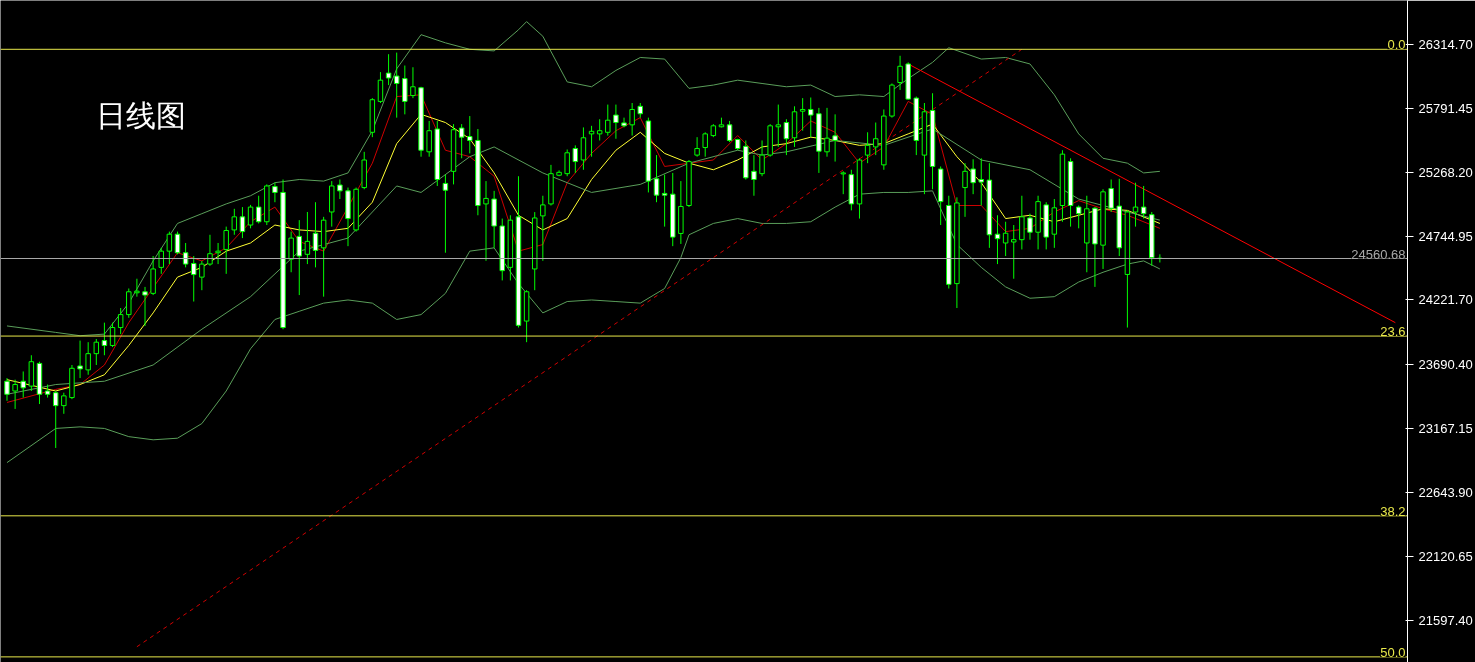 The height and width of the screenshot is (662, 1475). Describe the element at coordinates (140, 115) in the screenshot. I see `text: 日线图` at that location.